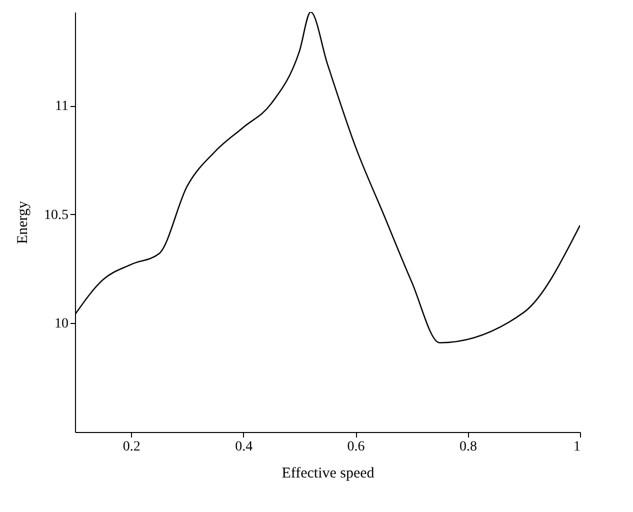  Describe the element at coordinates (56, 215) in the screenshot. I see `y-tick-label: 10.5` at that location.